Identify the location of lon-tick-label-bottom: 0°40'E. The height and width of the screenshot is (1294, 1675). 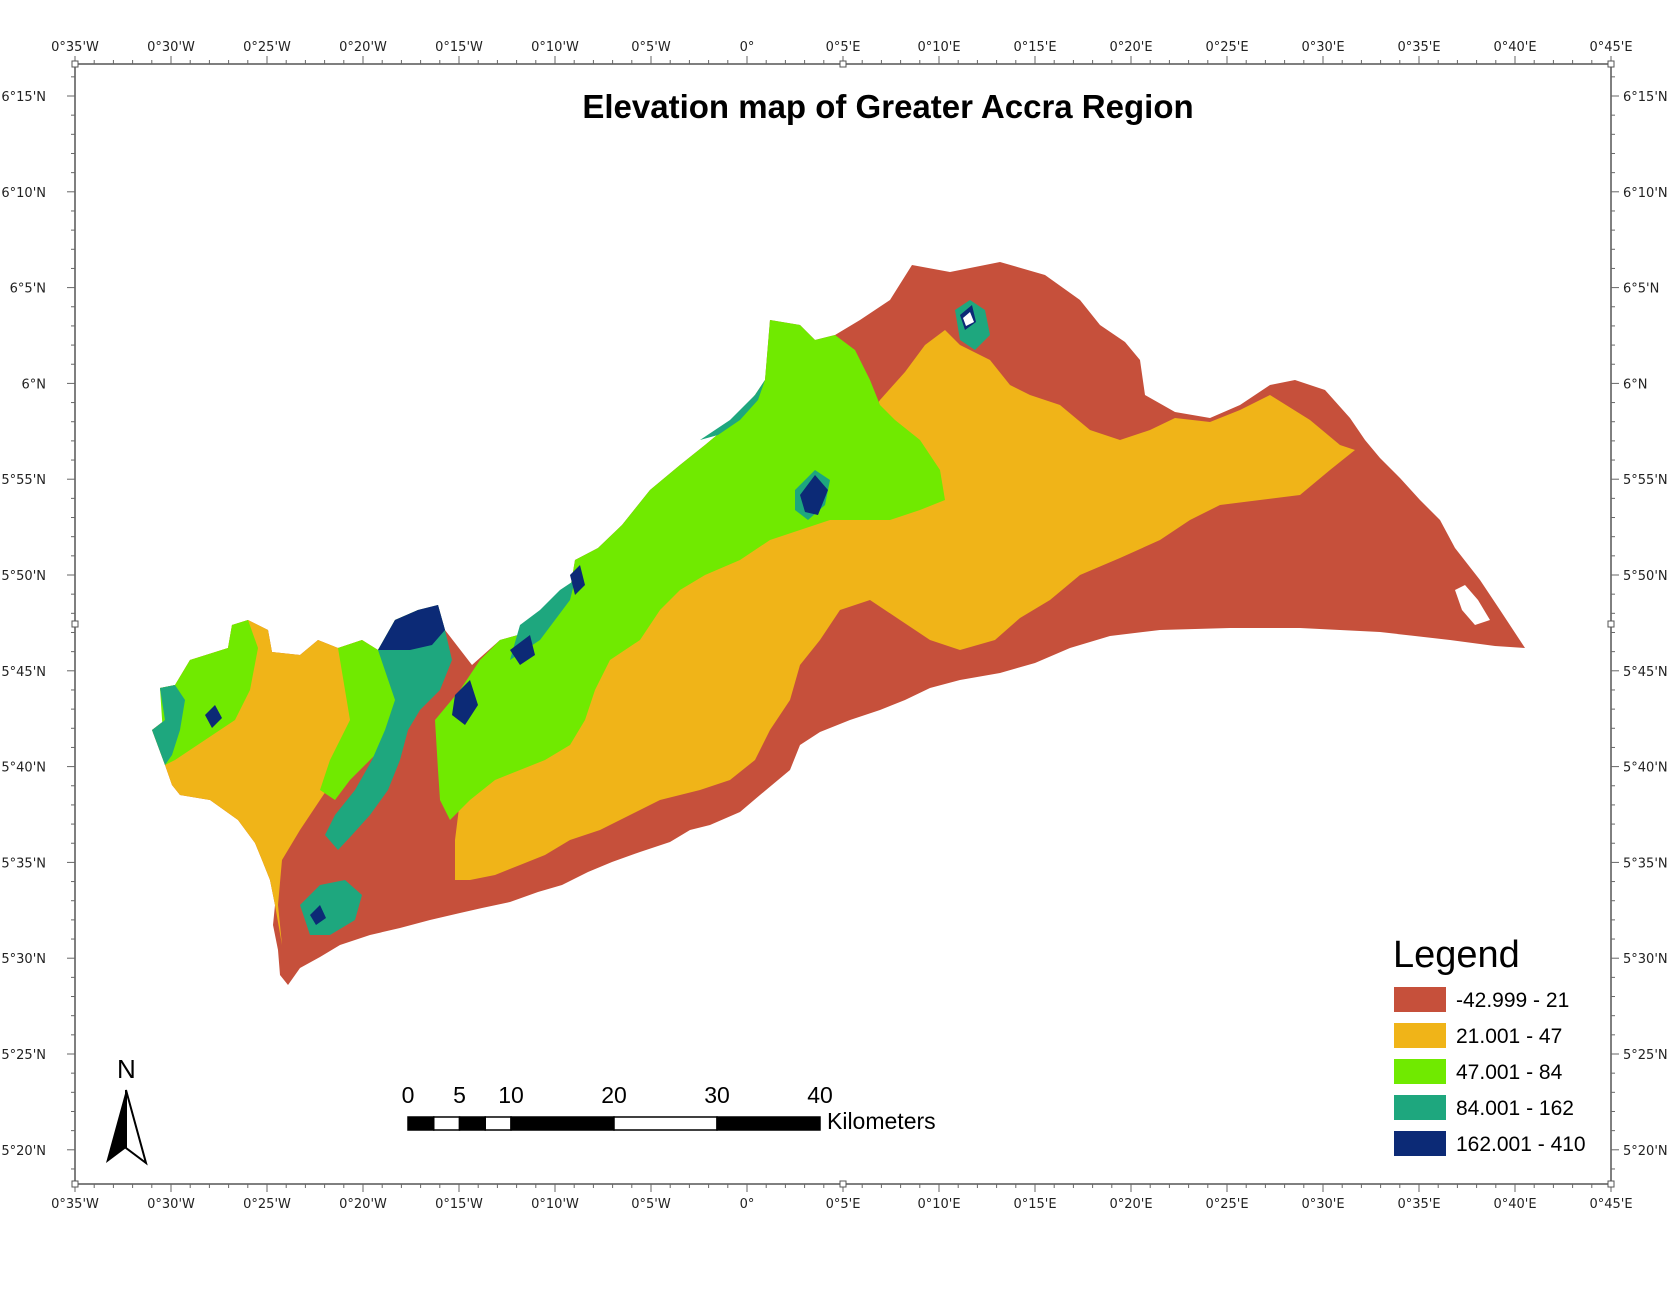
(1514, 1204).